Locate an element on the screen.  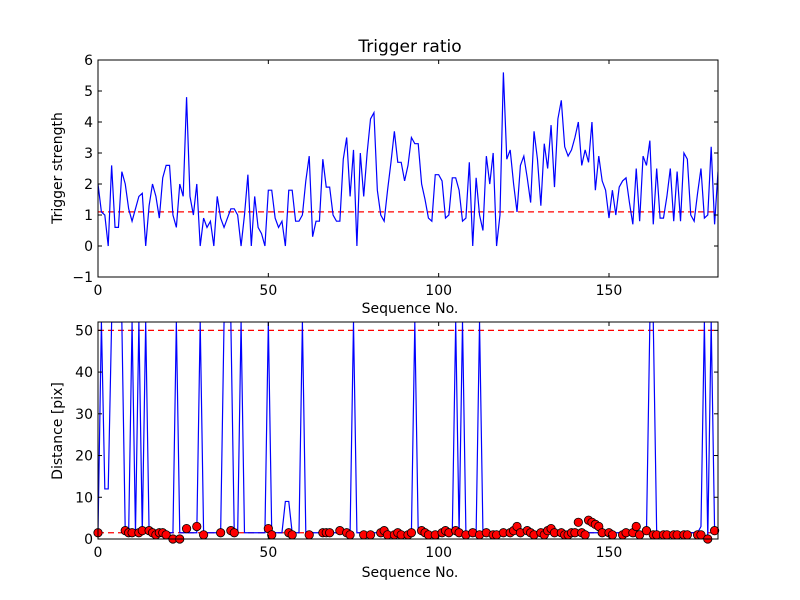
y-tick-label: 4 is located at coordinates (88, 123).